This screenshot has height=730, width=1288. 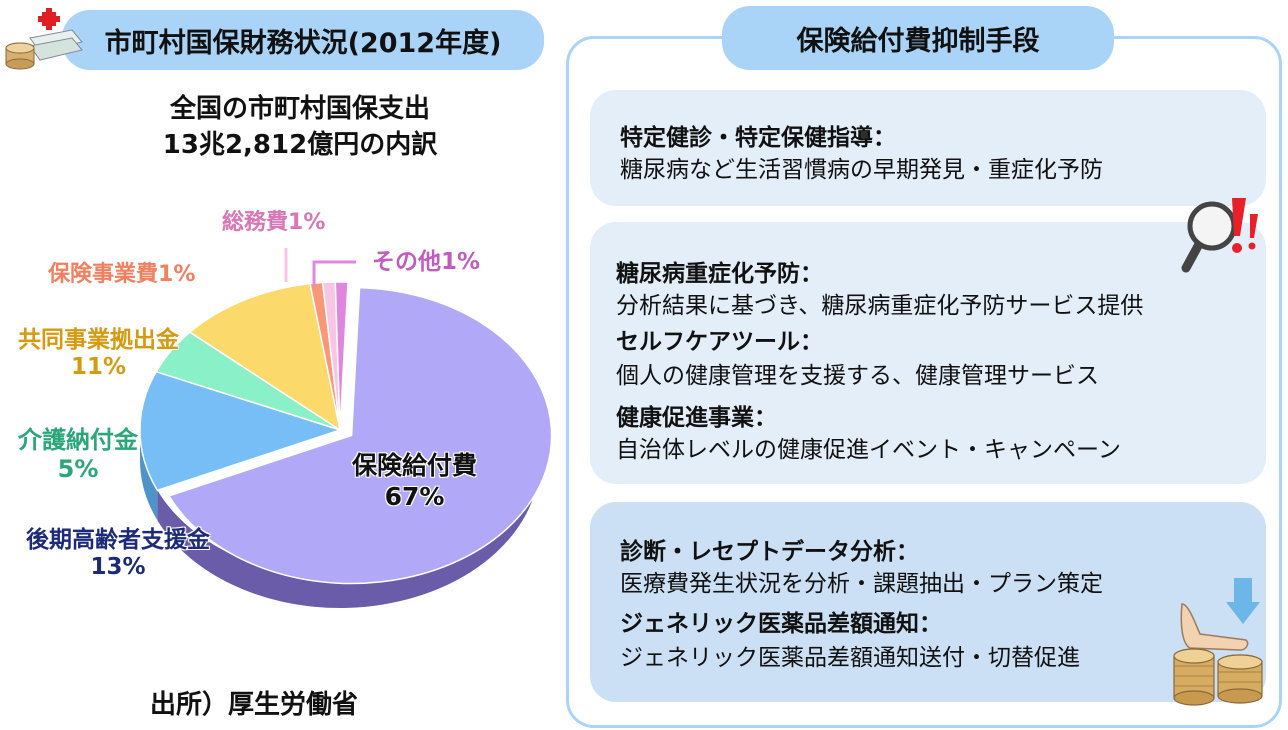 I want to click on box2-text-1: 分析結果に基づき、糖尿病重症化予防サービス提供, so click(x=880, y=306).